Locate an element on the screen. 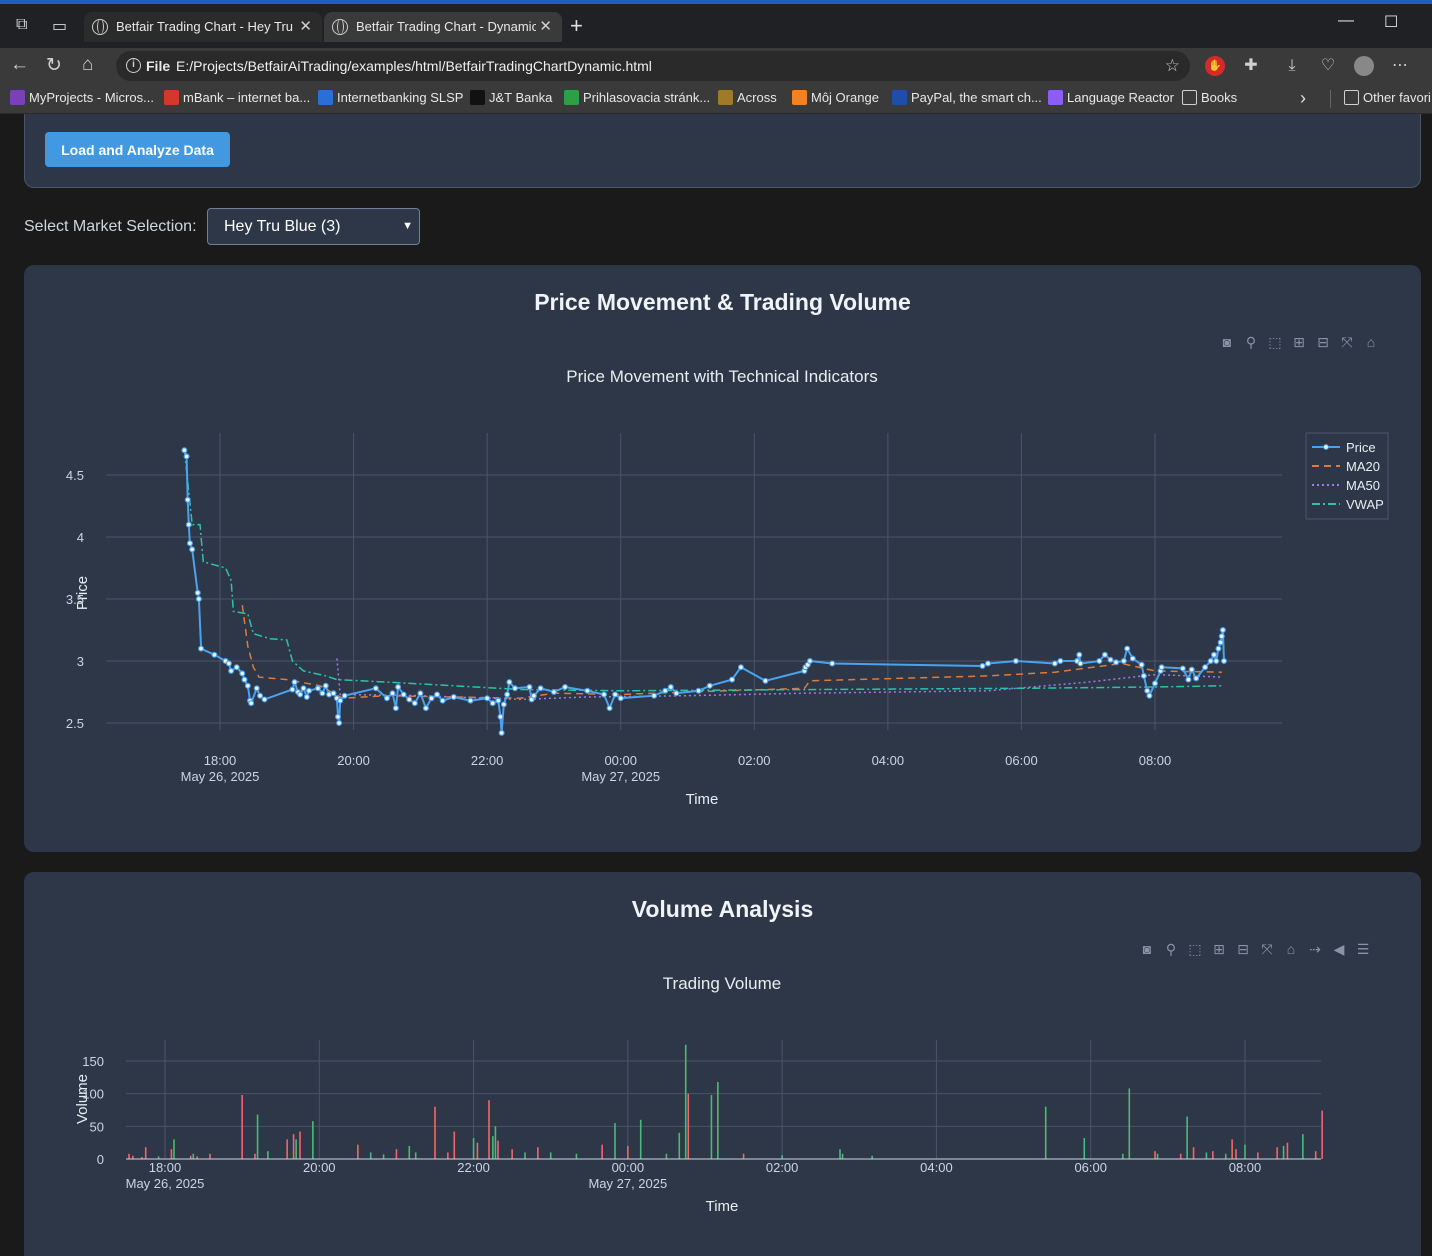 This screenshot has width=1432, height=1256. hover-closest-icon: ◀ is located at coordinates (1339, 949).